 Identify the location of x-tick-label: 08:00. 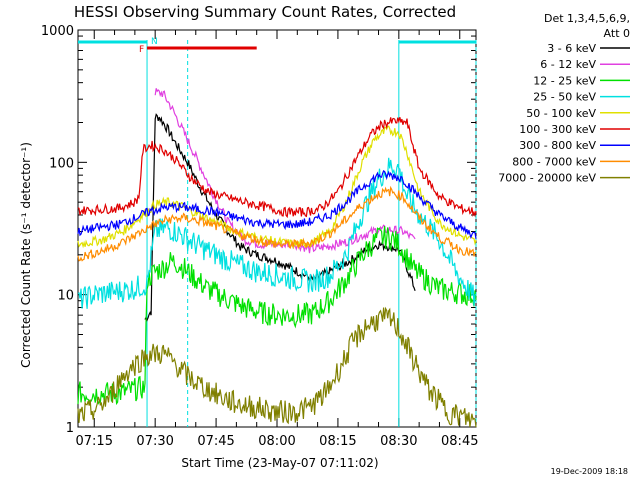
(276, 441).